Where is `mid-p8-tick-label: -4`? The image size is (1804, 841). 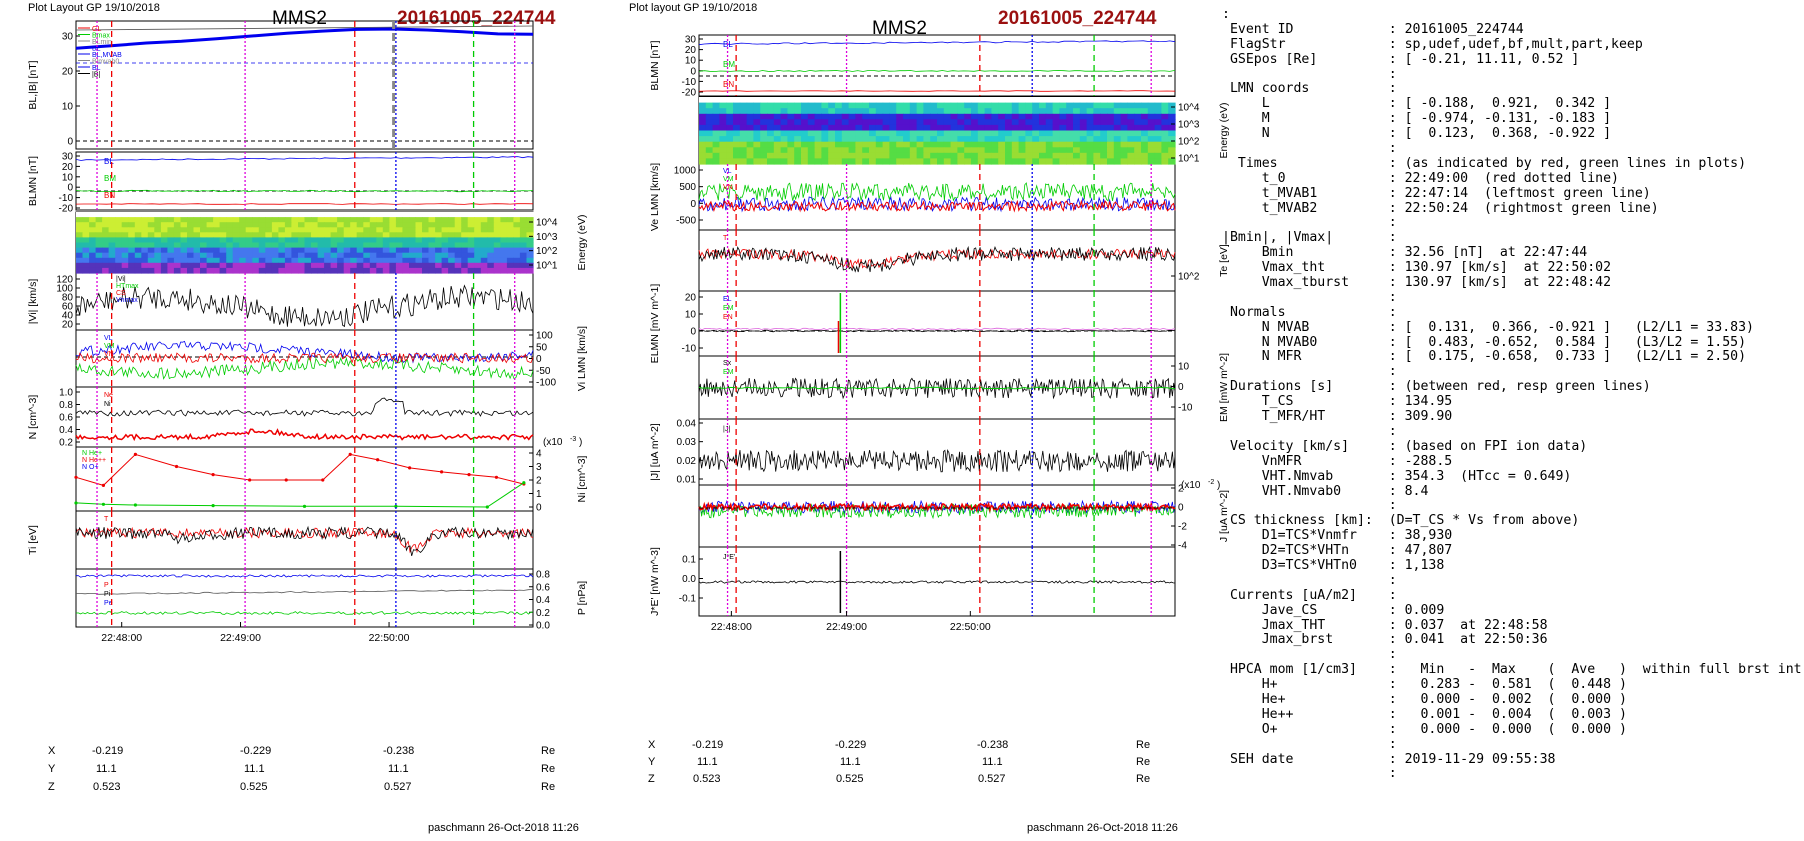
mid-p8-tick-label: -4 is located at coordinates (1182, 546).